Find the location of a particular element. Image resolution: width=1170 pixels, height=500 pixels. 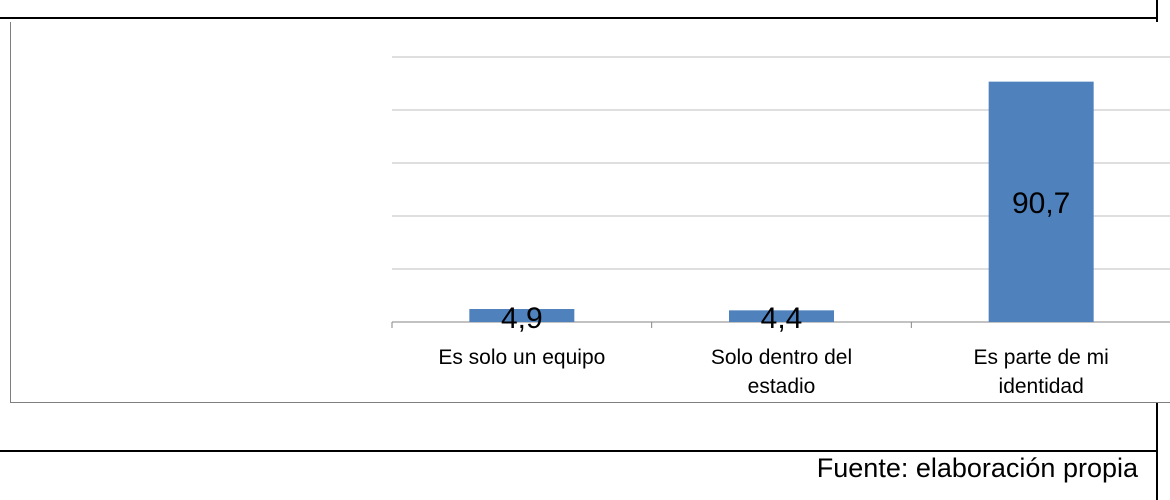

data-label: 4,9 is located at coordinates (522, 318).